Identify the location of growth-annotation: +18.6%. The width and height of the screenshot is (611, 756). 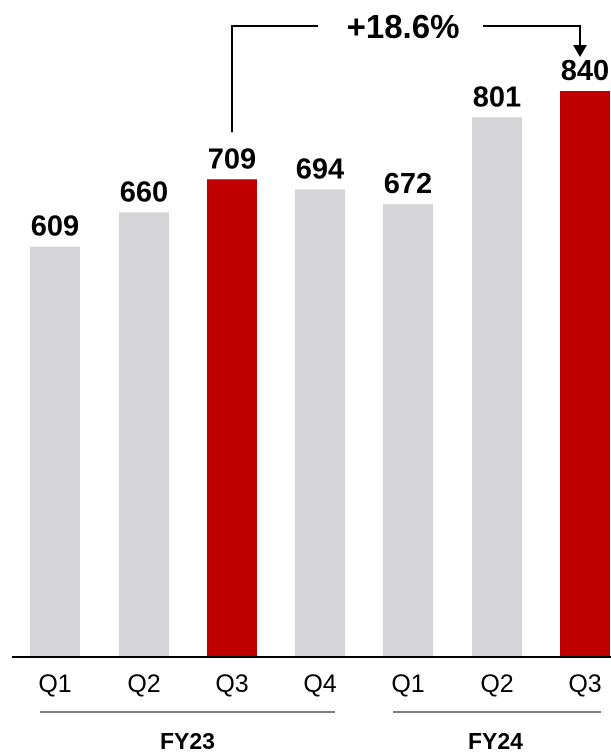
(409, 70).